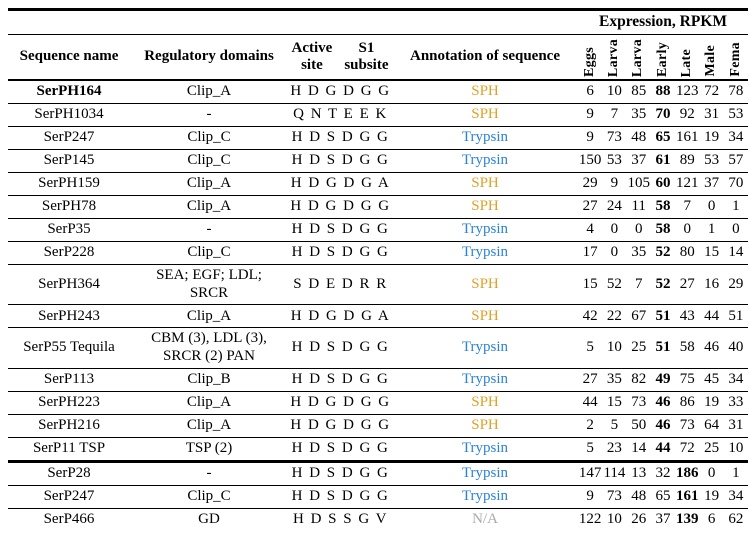 The image size is (755, 549). Describe the element at coordinates (663, 447) in the screenshot. I see `expression-value-early: 44` at that location.